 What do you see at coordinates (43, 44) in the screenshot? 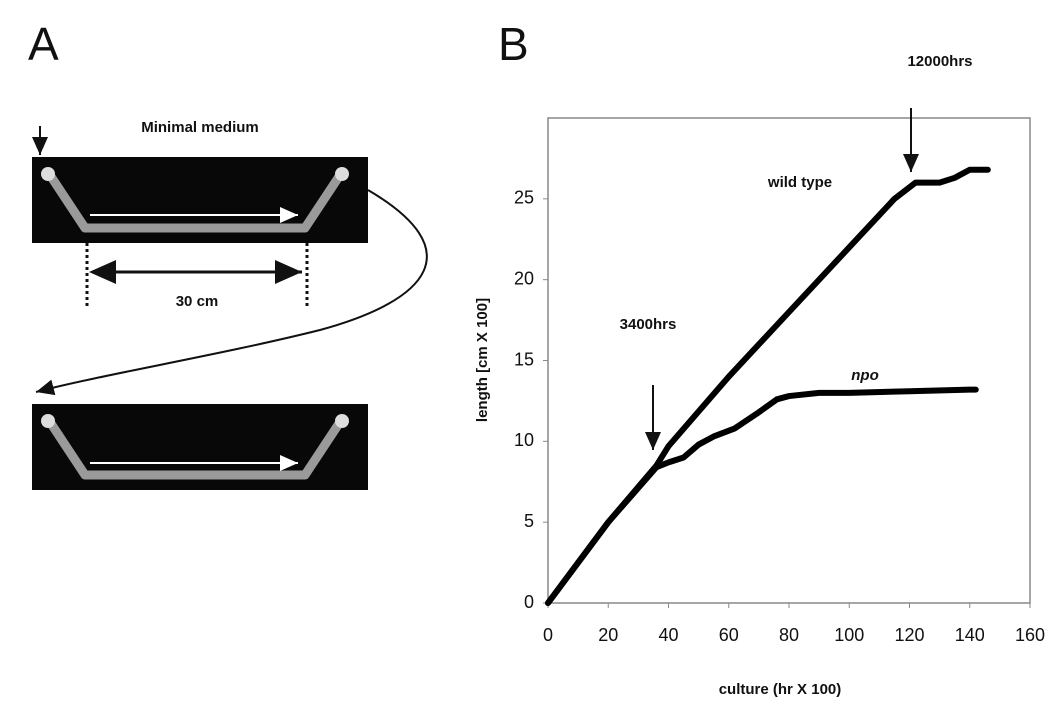
I see `panel-label: A` at bounding box center [43, 44].